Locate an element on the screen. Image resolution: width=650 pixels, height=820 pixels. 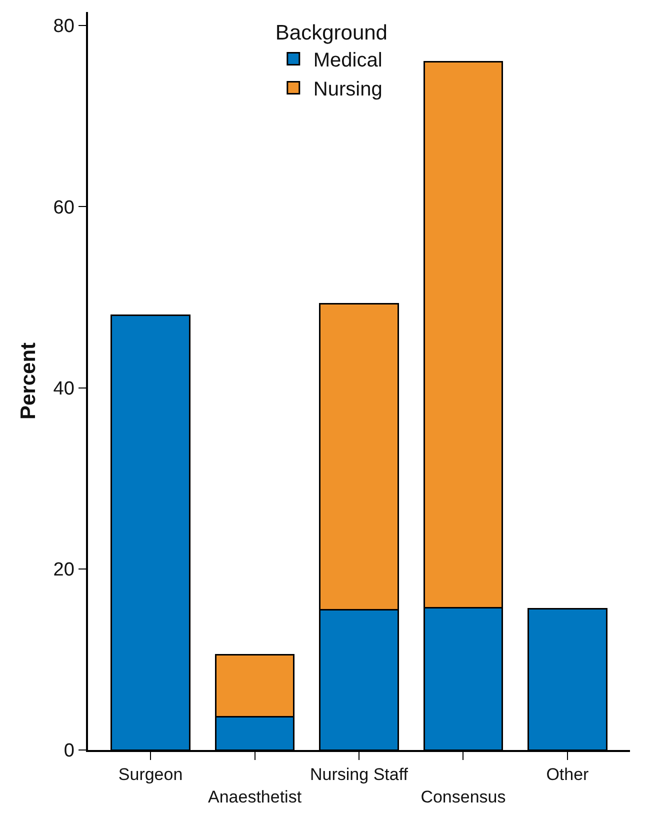
y-tick-label: 60 is located at coordinates (63, 207).